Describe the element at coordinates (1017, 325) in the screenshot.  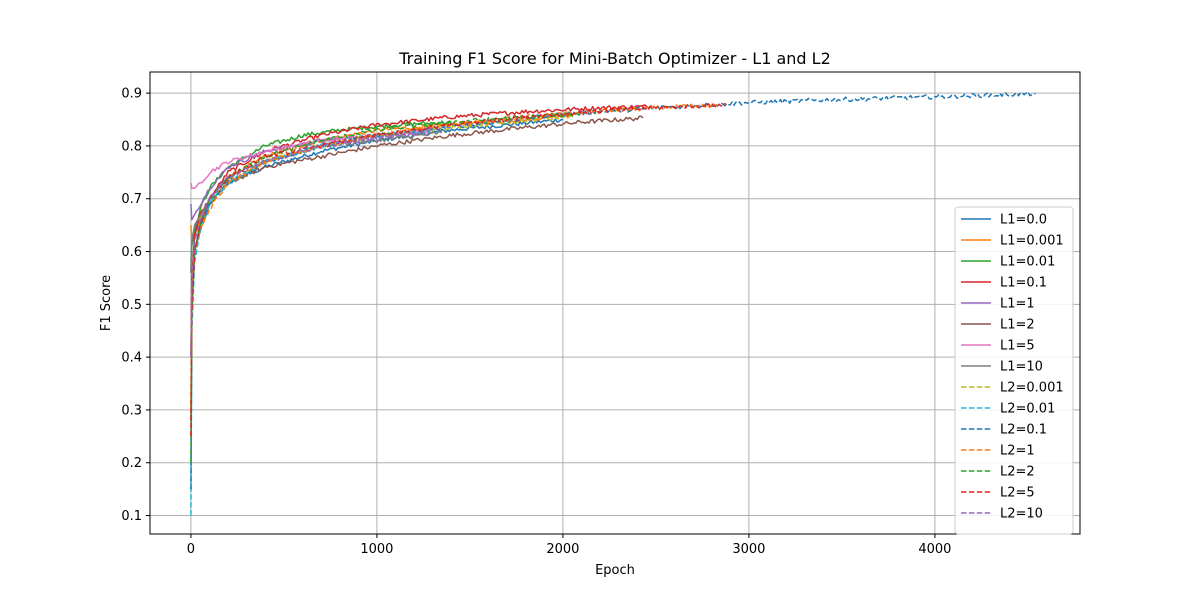
I see `legend-label: L1=2` at that location.